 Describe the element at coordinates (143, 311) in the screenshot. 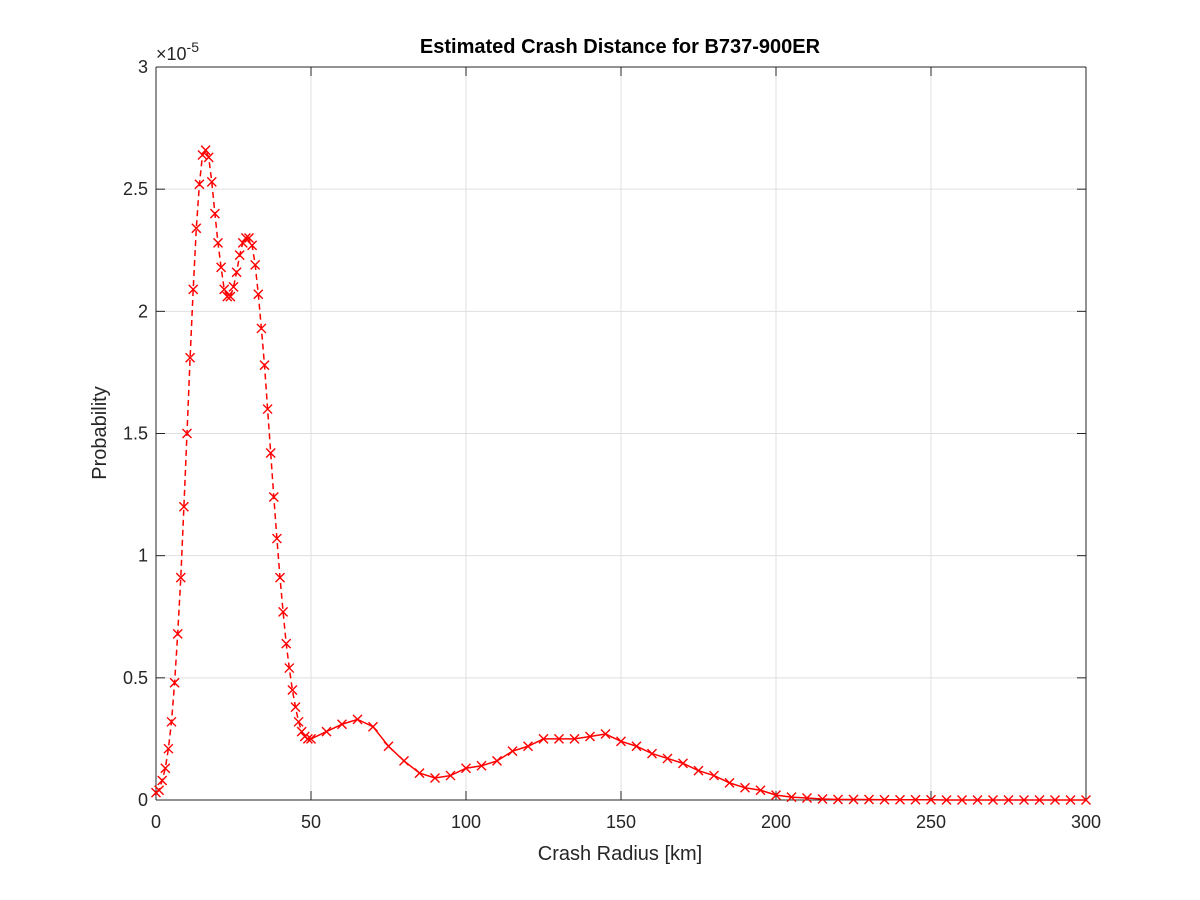

I see `y-tick-label: 2` at that location.